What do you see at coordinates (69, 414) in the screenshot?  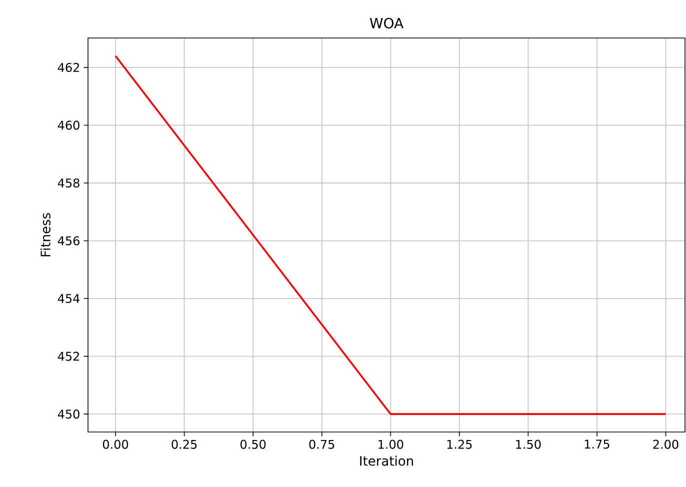 I see `y-tick-label: 450` at bounding box center [69, 414].